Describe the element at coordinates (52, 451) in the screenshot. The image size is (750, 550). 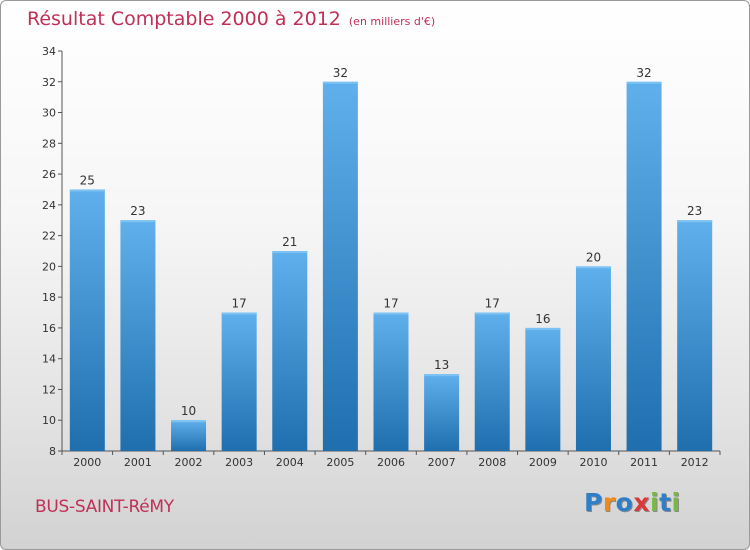
I see `y-tick-label: 8` at that location.